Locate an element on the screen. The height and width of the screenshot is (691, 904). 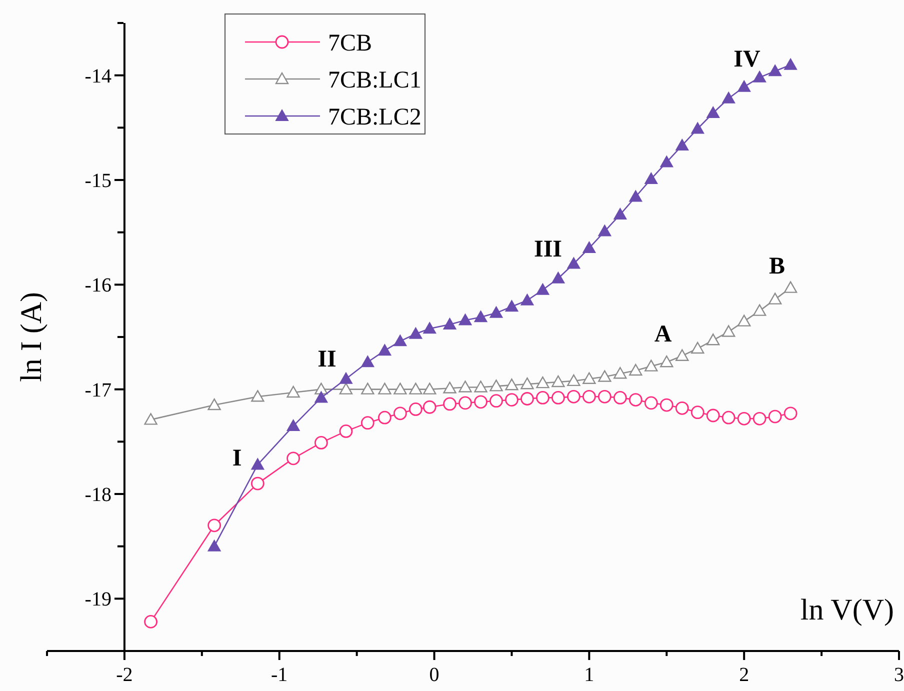
x-tick-label: 3 is located at coordinates (899, 675).